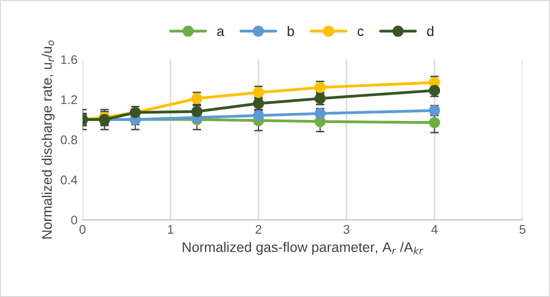 The image size is (550, 297). I want to click on y-tick-label: 1.6, so click(69, 59).